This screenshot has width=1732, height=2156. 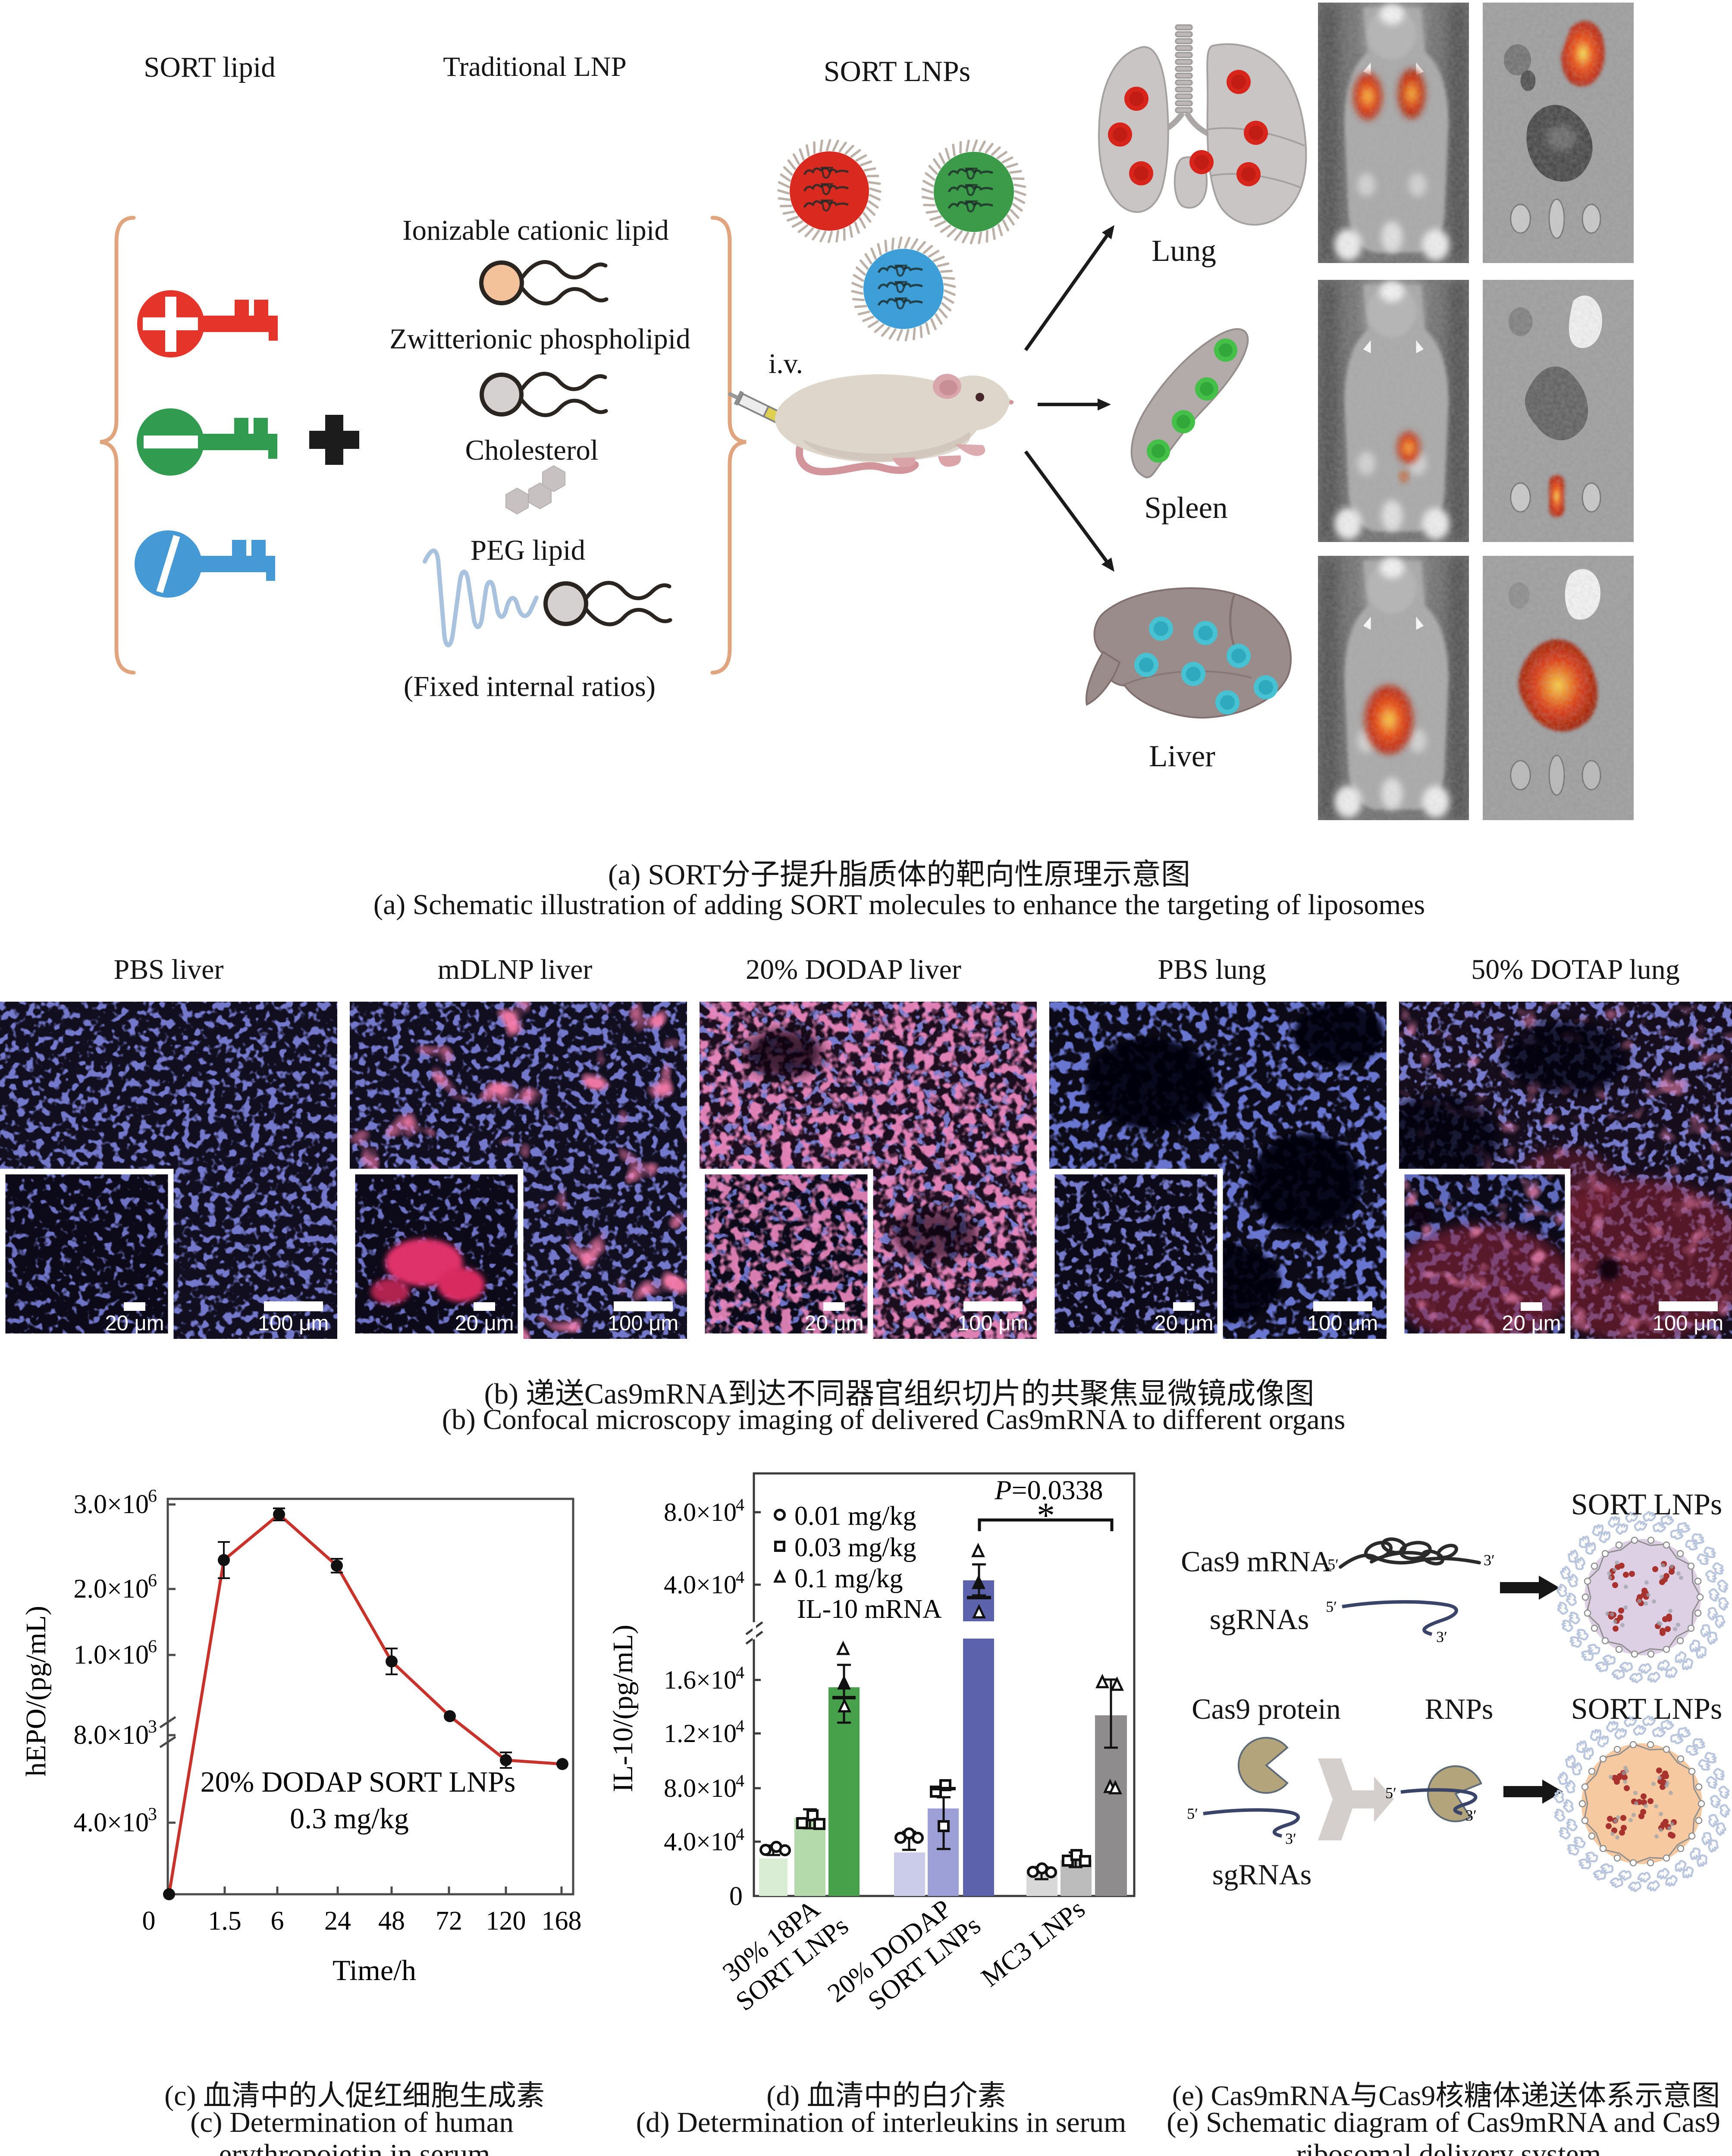 What do you see at coordinates (359, 1781) in the screenshot?
I see `svg-text: 20% DODAP SORT LNPs` at bounding box center [359, 1781].